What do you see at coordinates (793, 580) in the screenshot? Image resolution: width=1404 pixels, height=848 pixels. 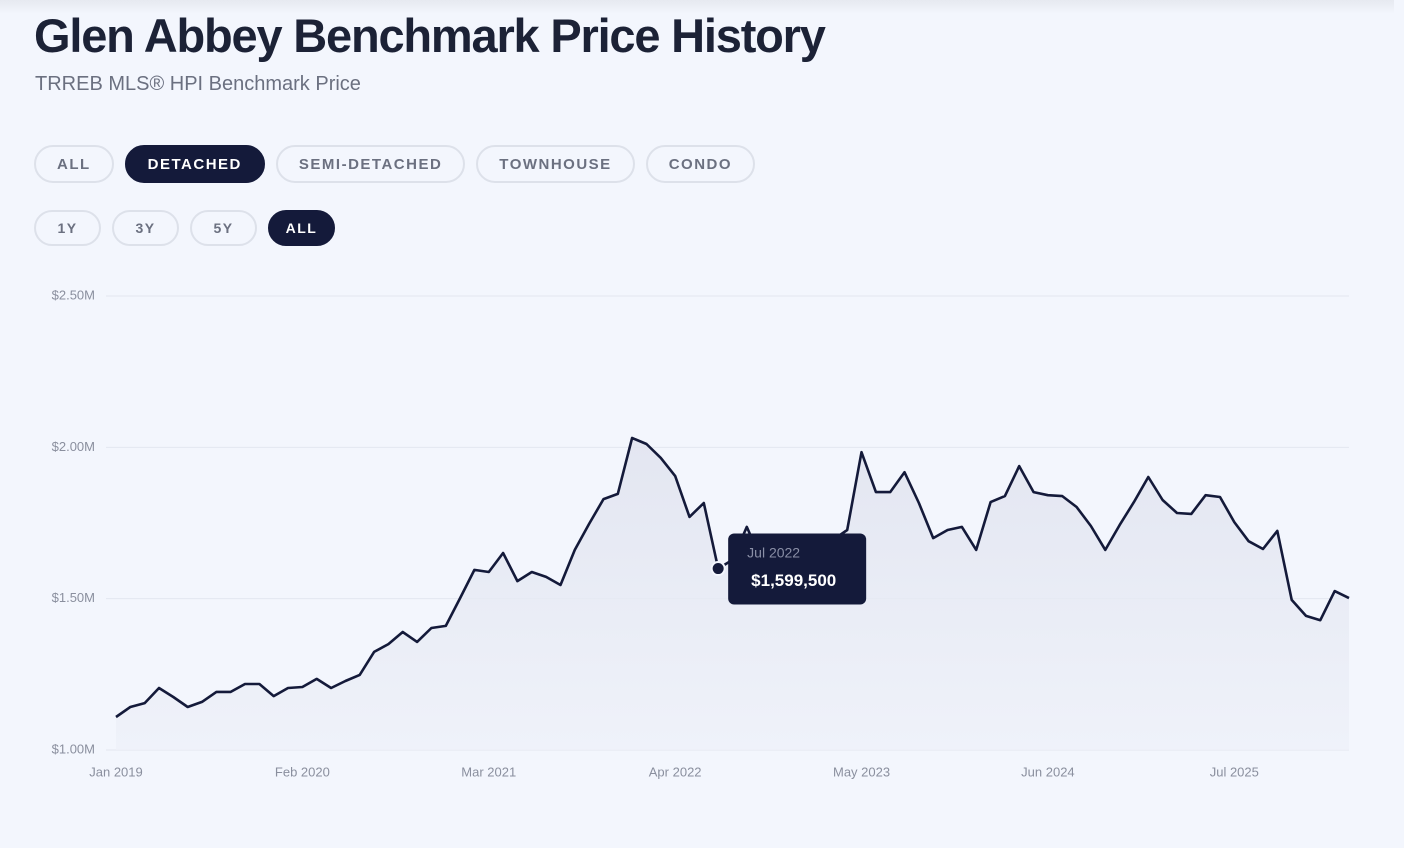 I see `tooltip-value: $1,599,500` at bounding box center [793, 580].